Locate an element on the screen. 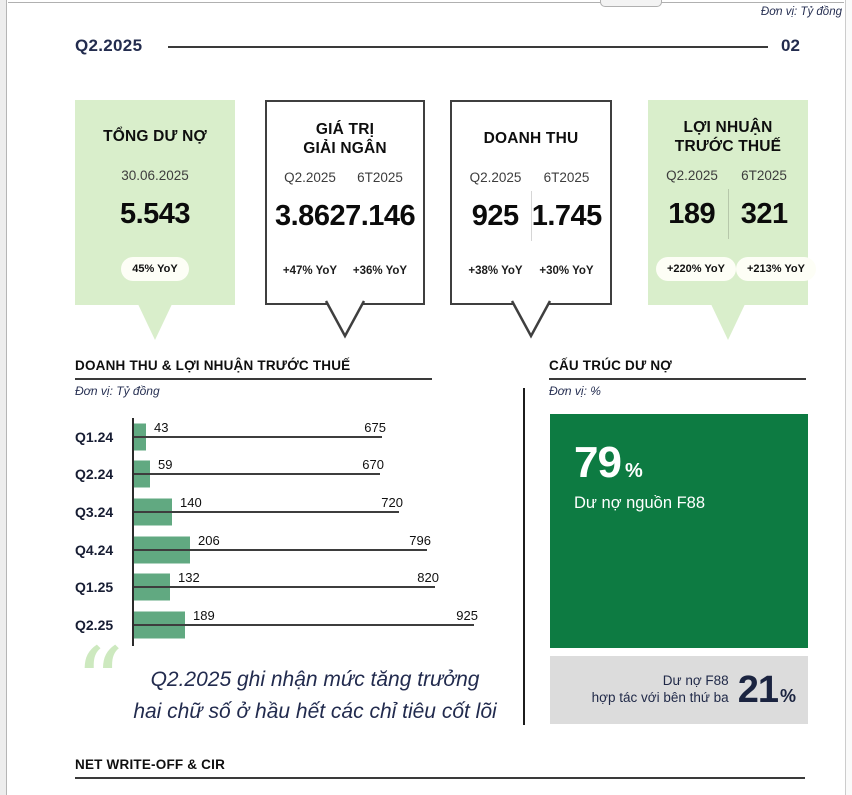 The width and height of the screenshot is (852, 795). thirdparty-label-line2: hợp tác với bên thứ ba is located at coordinates (660, 697).